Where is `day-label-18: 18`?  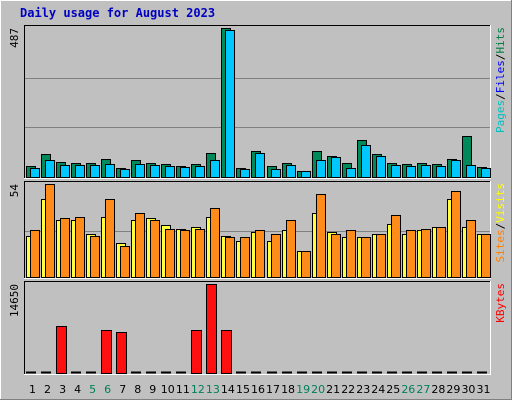
day-label-18: 18 is located at coordinates (288, 389).